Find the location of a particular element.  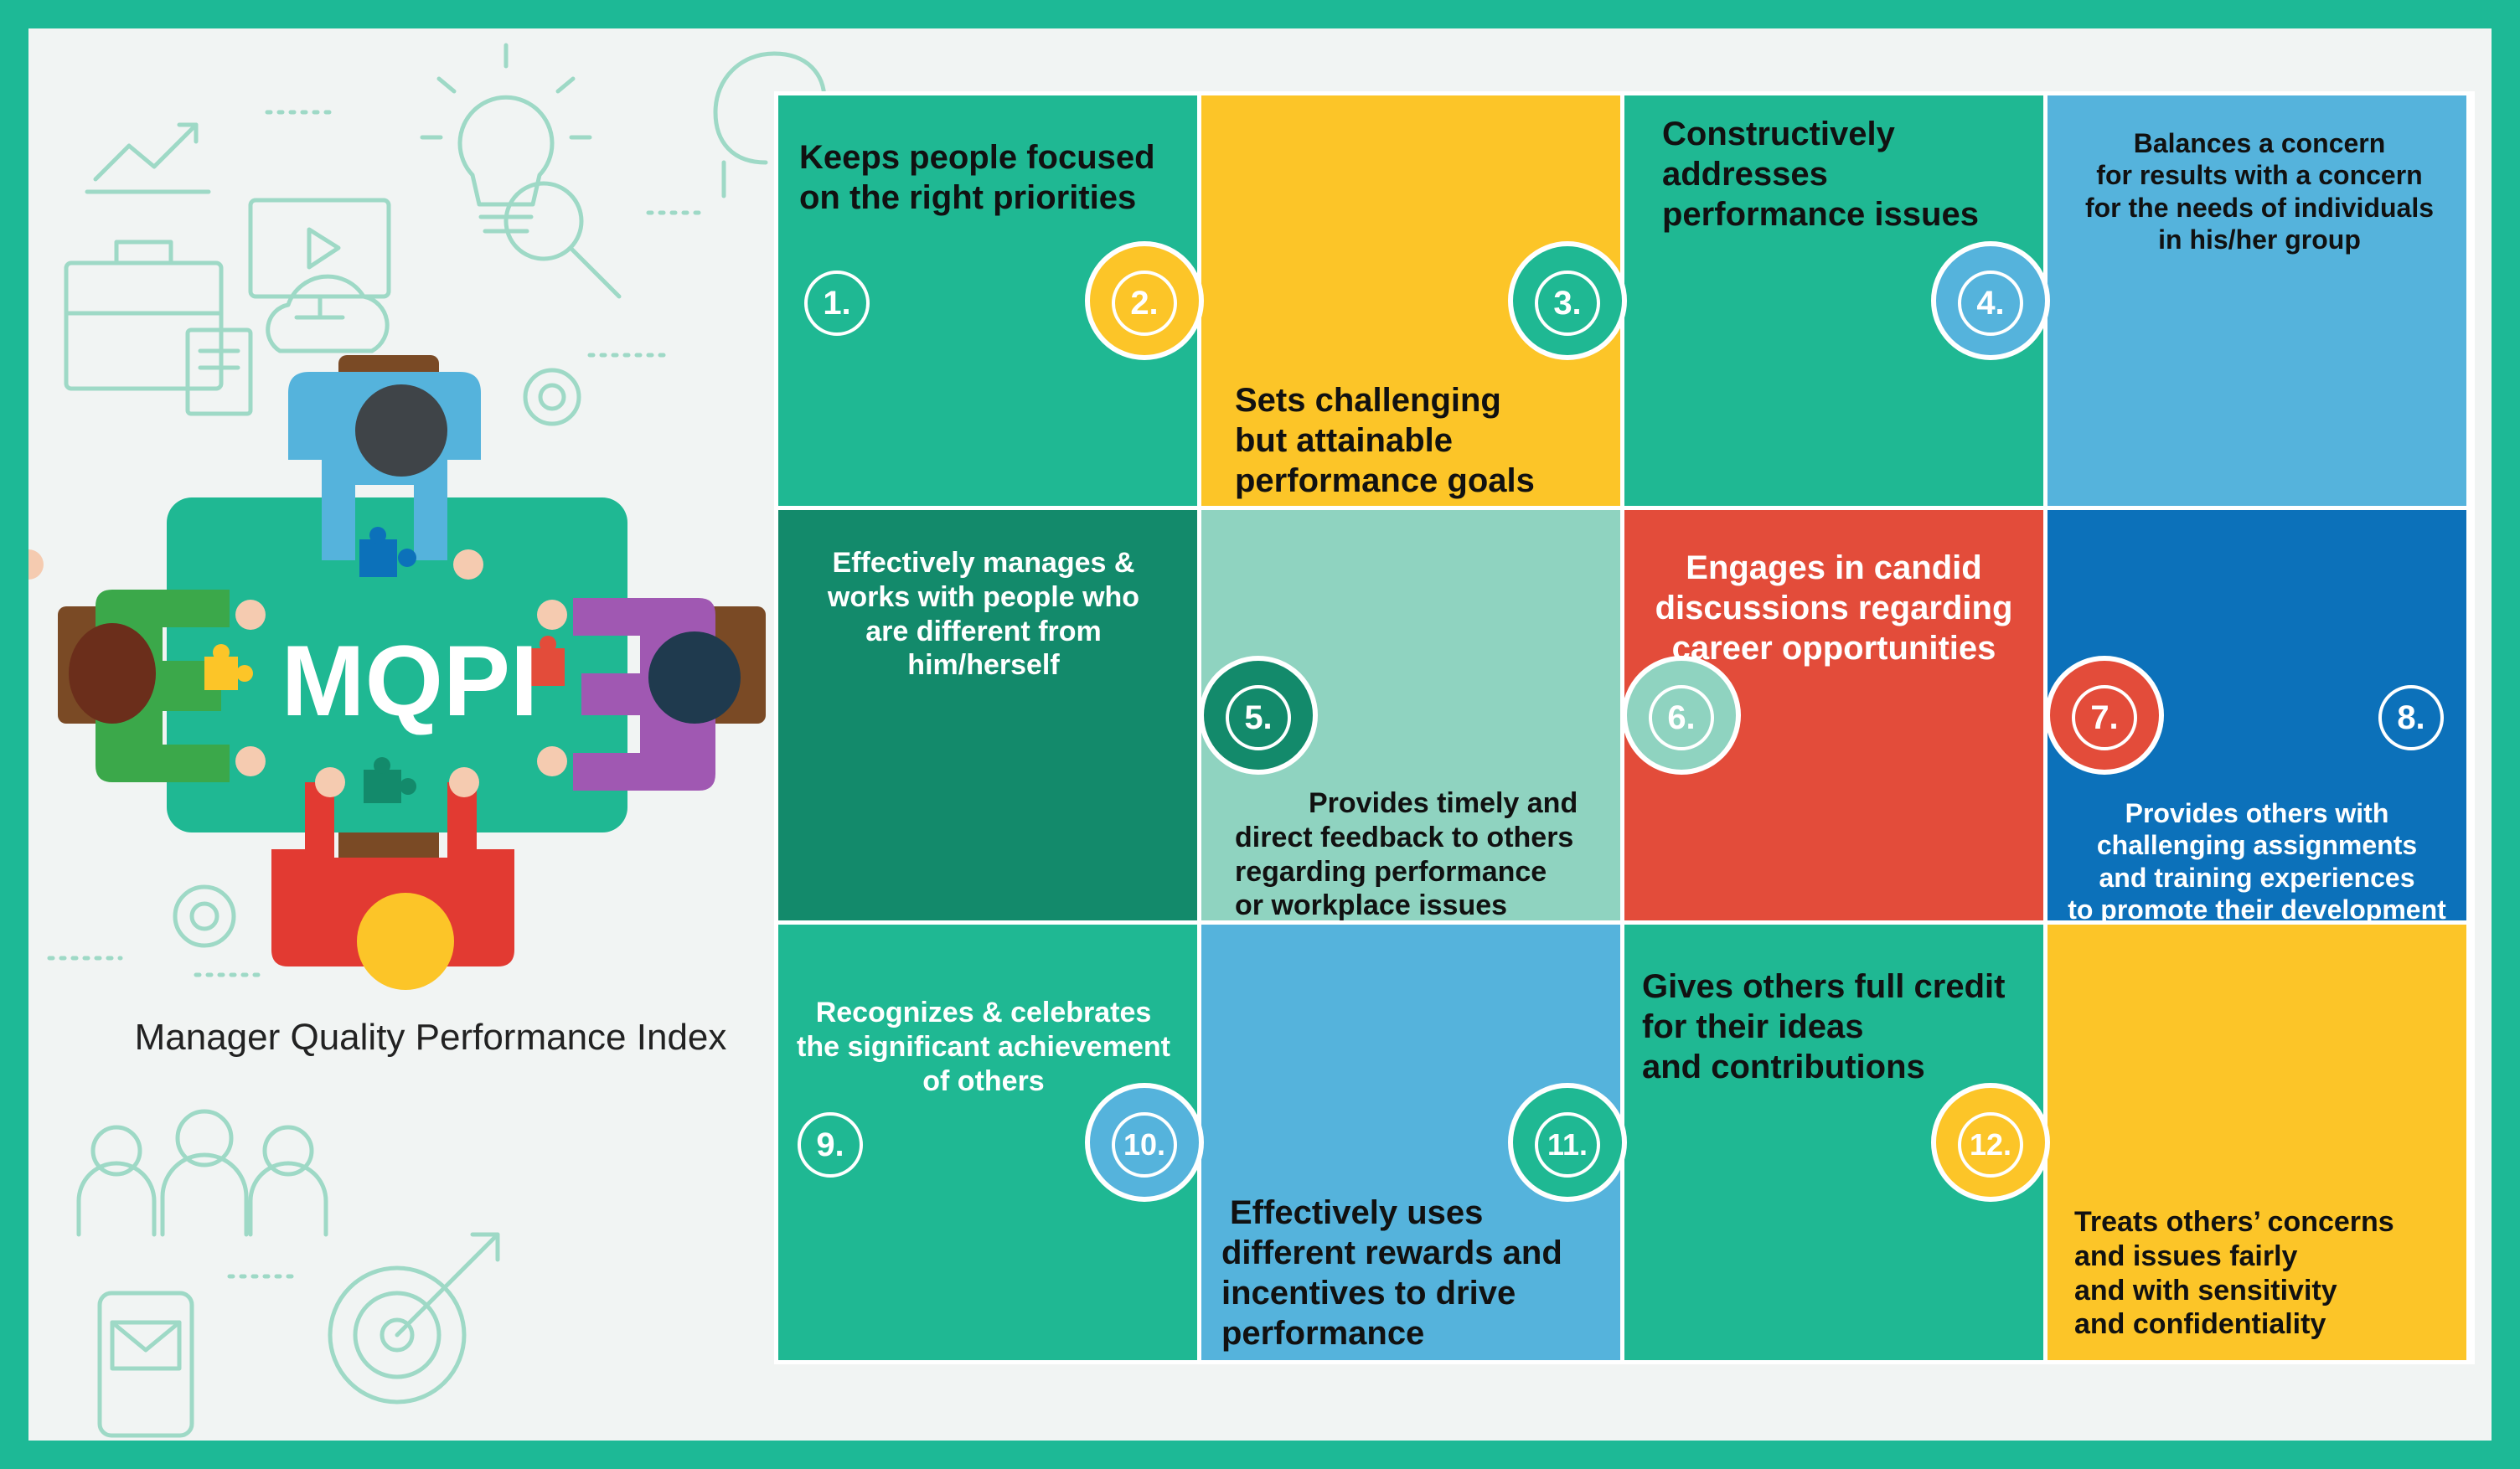

person-top-hand-left is located at coordinates (36, 564).